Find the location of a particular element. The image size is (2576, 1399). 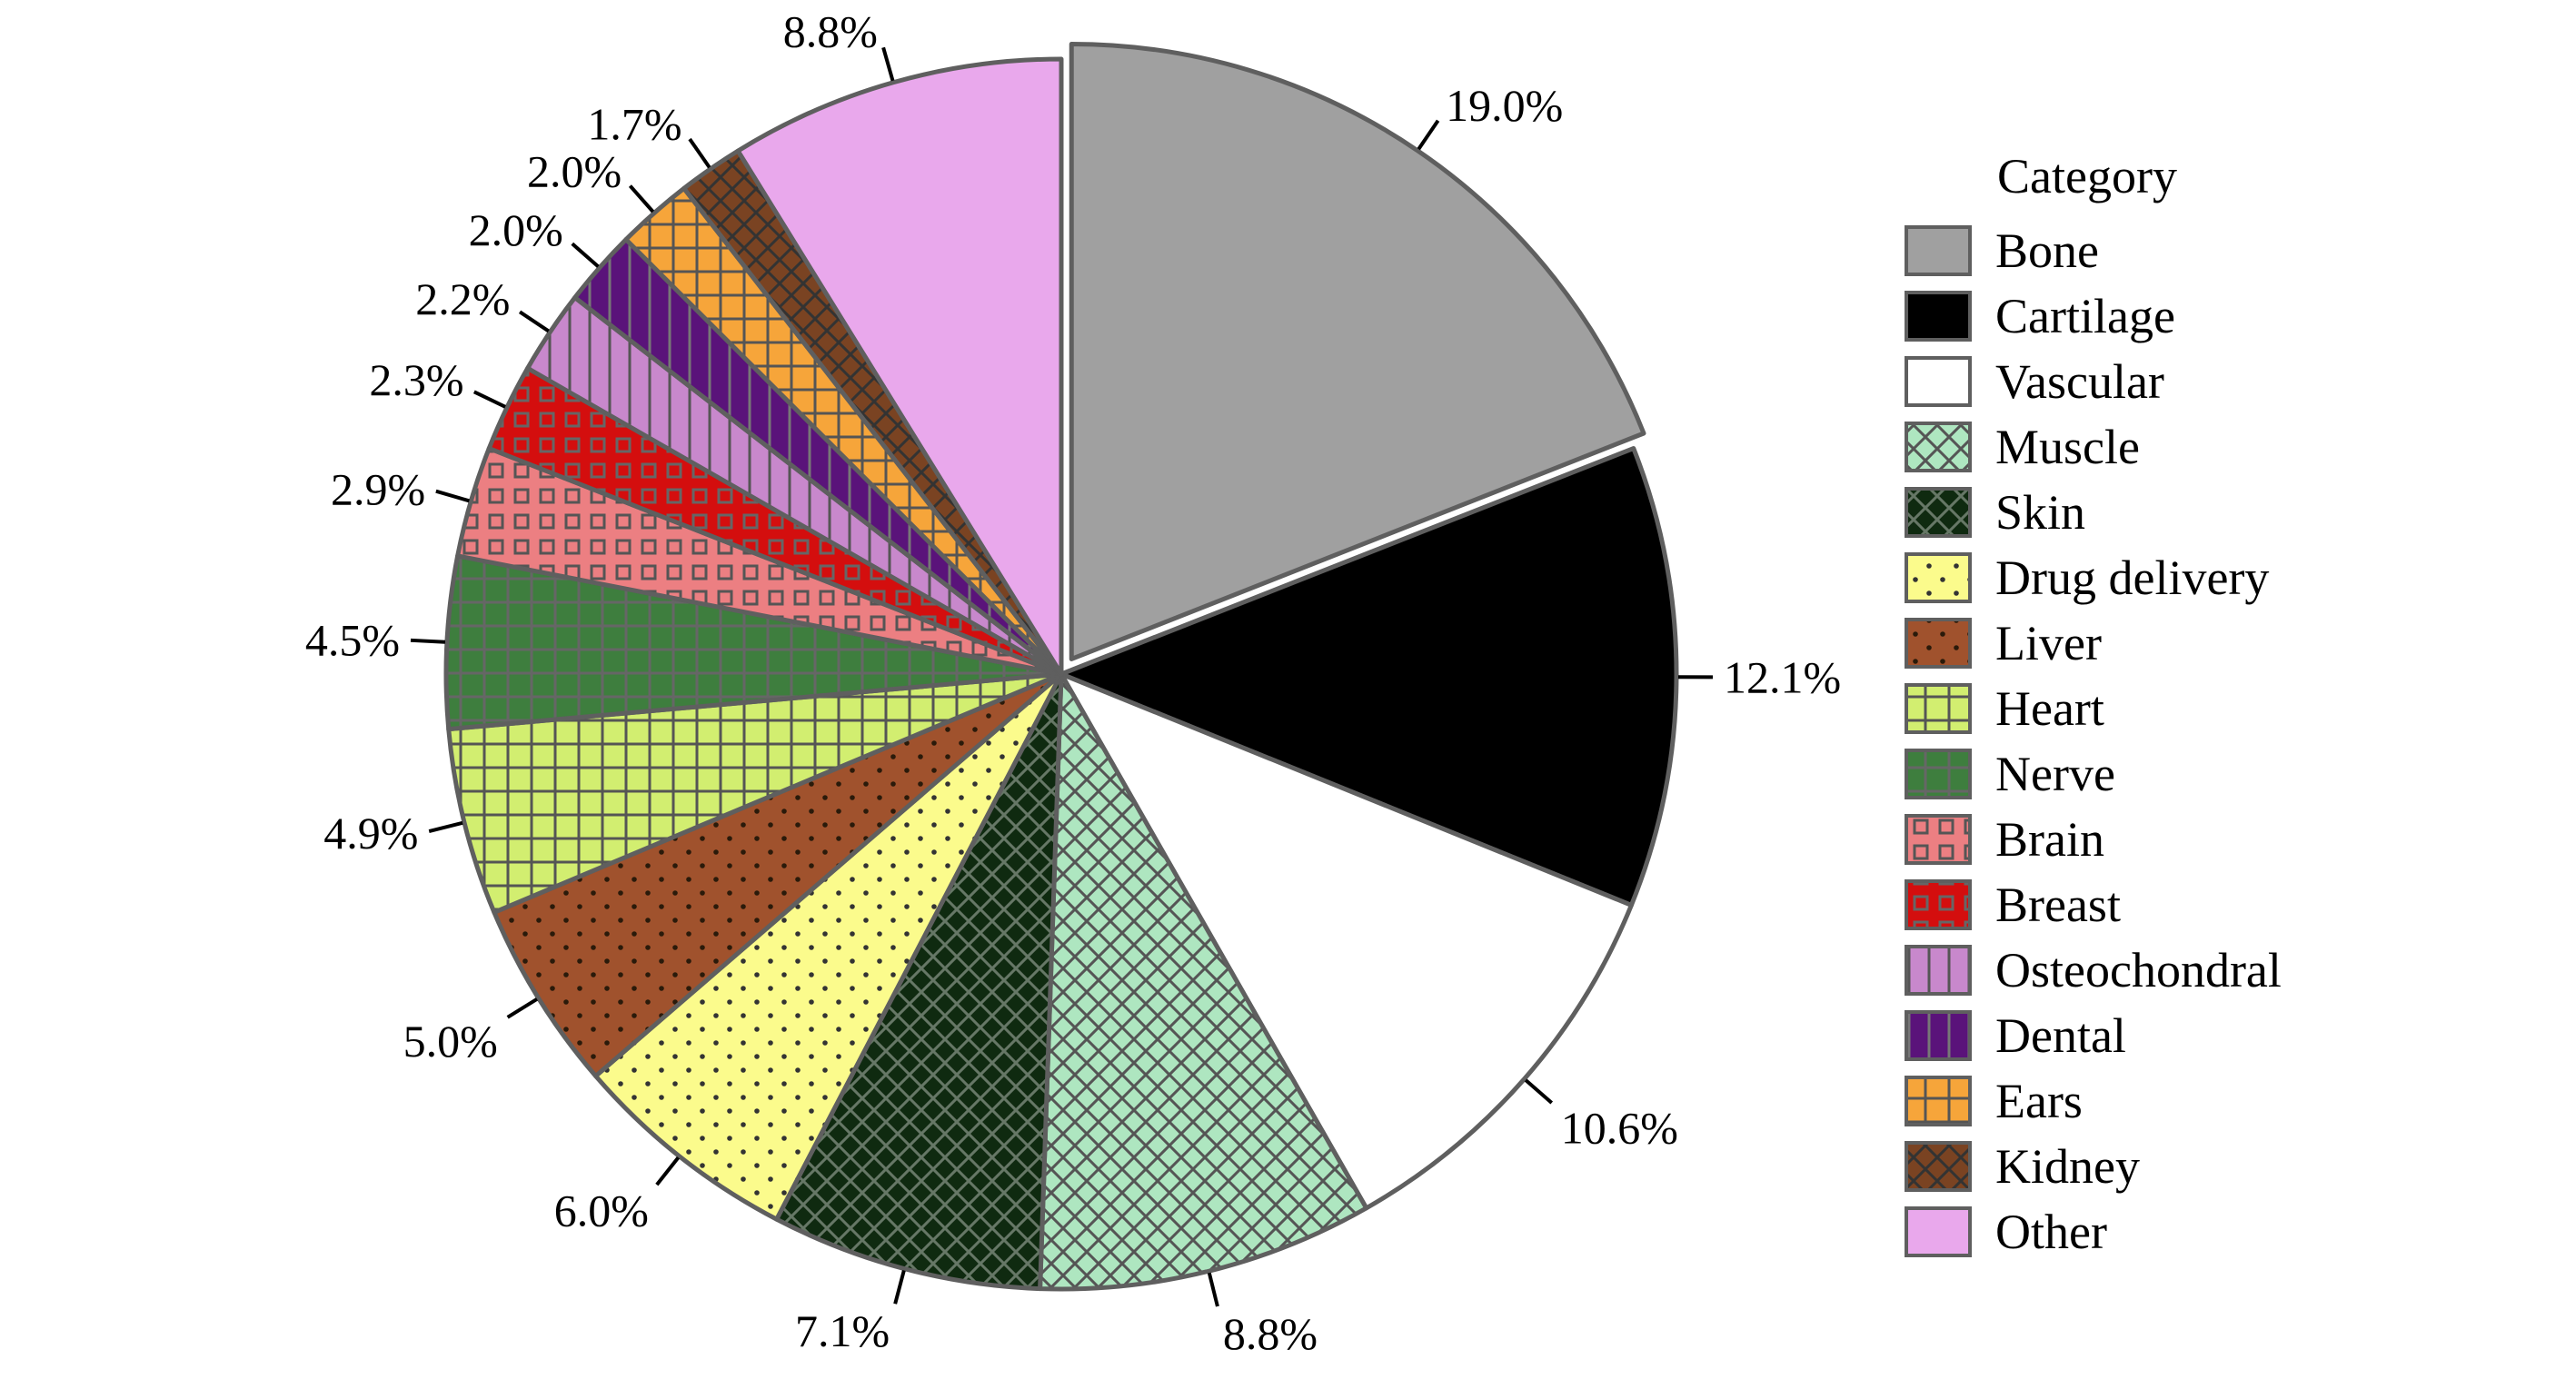

legend-swatch-heart is located at coordinates (1939, 709).